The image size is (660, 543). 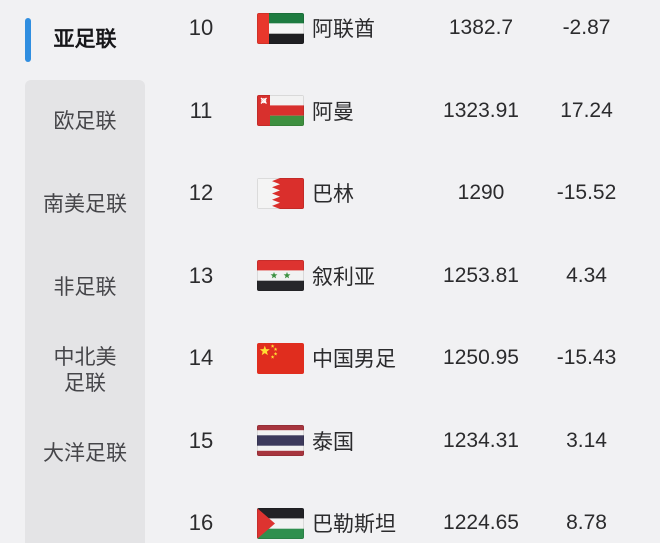 What do you see at coordinates (343, 30) in the screenshot?
I see `country-name: 阿联酋` at bounding box center [343, 30].